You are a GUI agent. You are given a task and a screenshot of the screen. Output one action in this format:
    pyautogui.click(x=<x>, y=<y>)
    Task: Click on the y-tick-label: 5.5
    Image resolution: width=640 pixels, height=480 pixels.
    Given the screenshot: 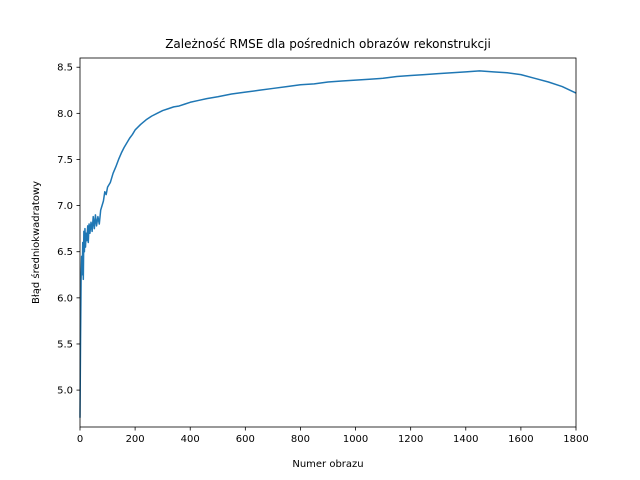 What is the action you would take?
    pyautogui.click(x=65, y=344)
    